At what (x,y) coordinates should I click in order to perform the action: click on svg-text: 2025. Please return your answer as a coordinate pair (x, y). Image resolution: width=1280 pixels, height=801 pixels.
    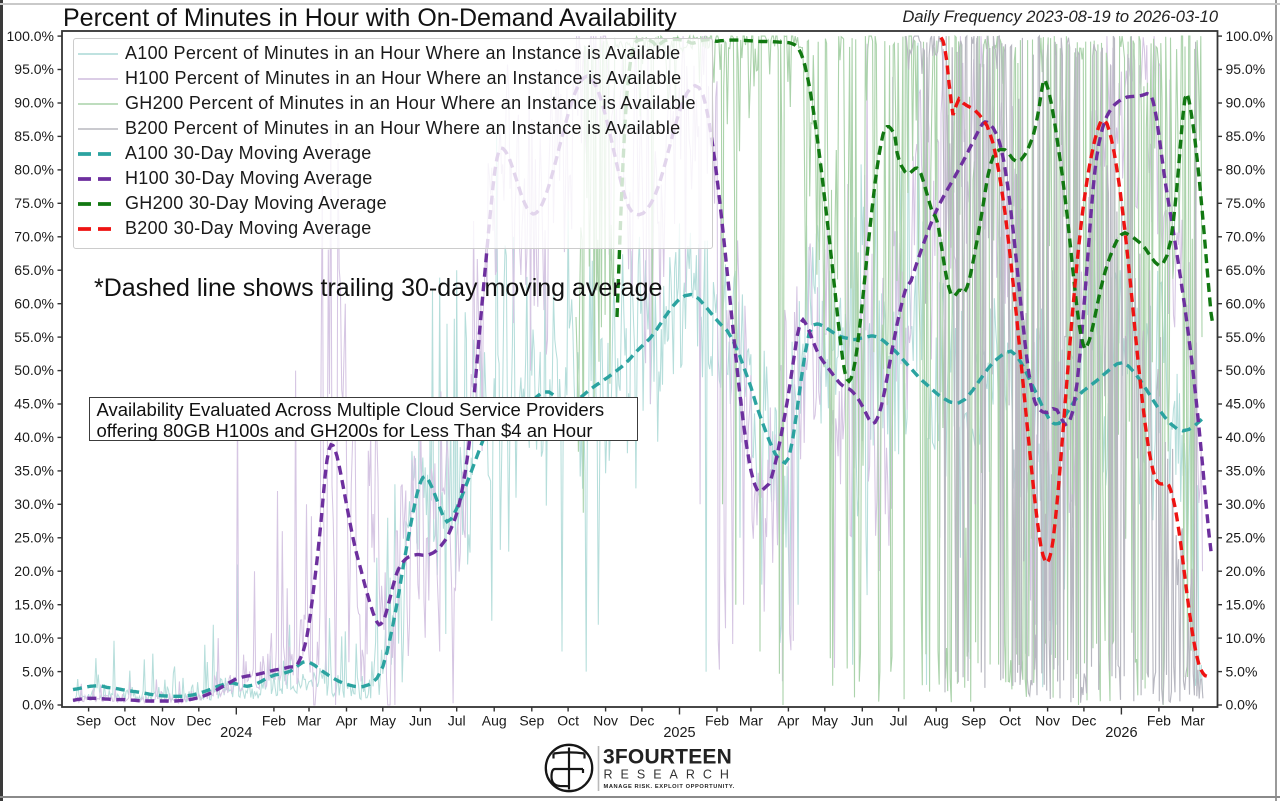
    Looking at the image, I should click on (679, 733).